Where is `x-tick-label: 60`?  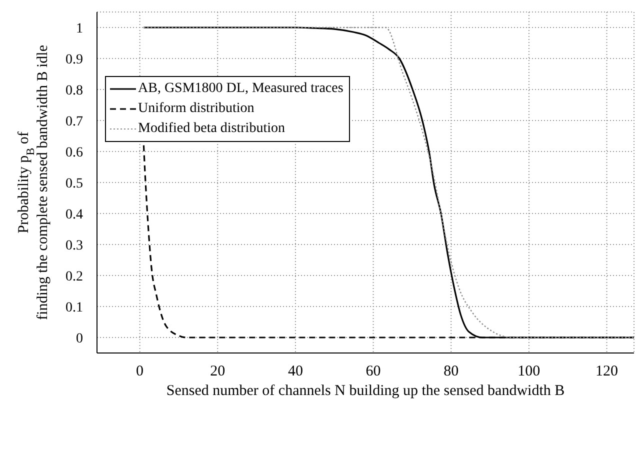 x-tick-label: 60 is located at coordinates (373, 372).